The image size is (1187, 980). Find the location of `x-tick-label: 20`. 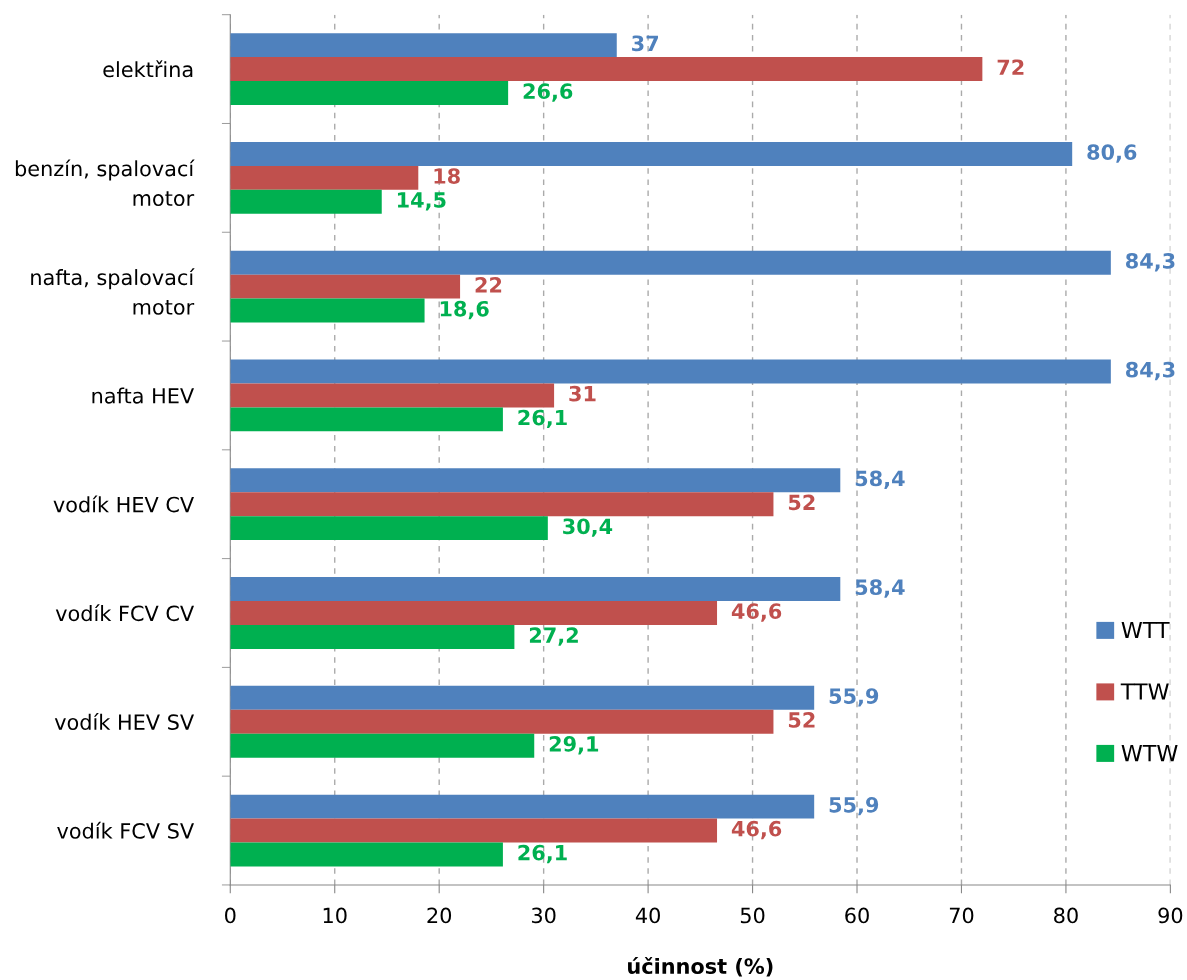

x-tick-label: 20 is located at coordinates (439, 915).